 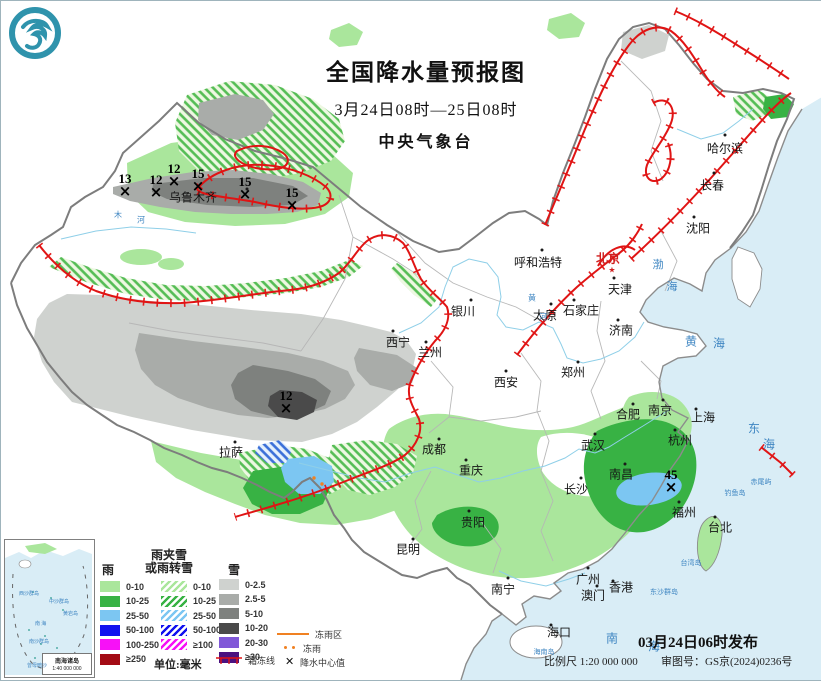 What do you see at coordinates (234, 570) in the screenshot?
I see `legend-snow-title: 雪` at bounding box center [234, 570].